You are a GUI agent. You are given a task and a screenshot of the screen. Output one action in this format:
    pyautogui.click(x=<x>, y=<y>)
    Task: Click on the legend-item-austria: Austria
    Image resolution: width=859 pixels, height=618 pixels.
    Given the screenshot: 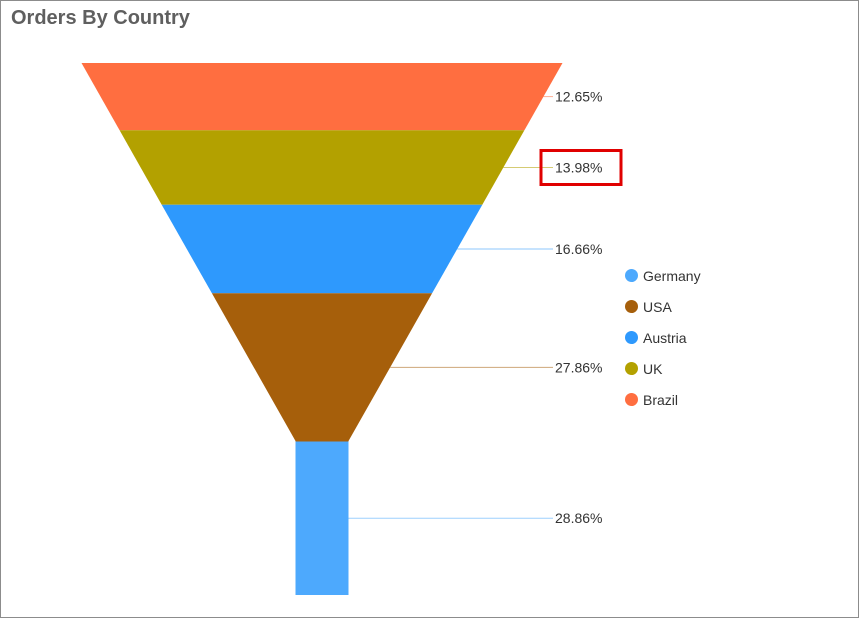 What is the action you would take?
    pyautogui.click(x=663, y=337)
    